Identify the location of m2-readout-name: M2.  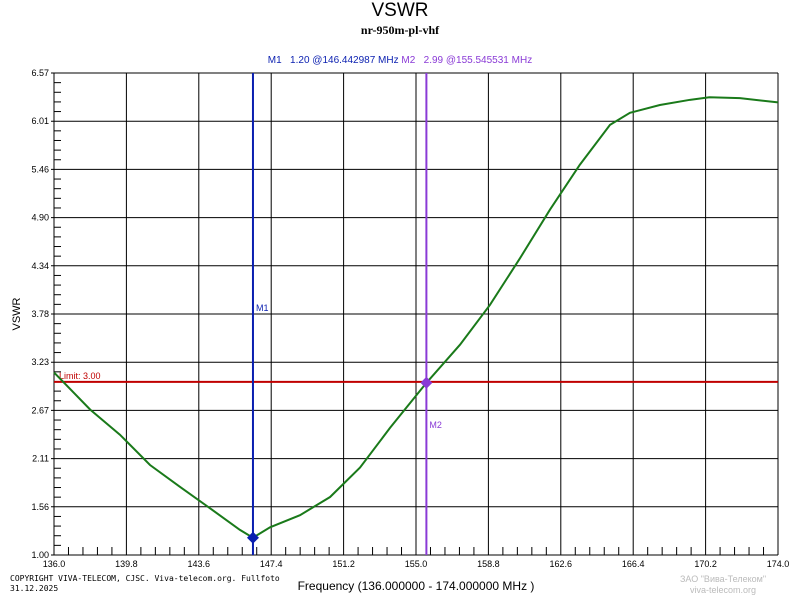
(408, 60).